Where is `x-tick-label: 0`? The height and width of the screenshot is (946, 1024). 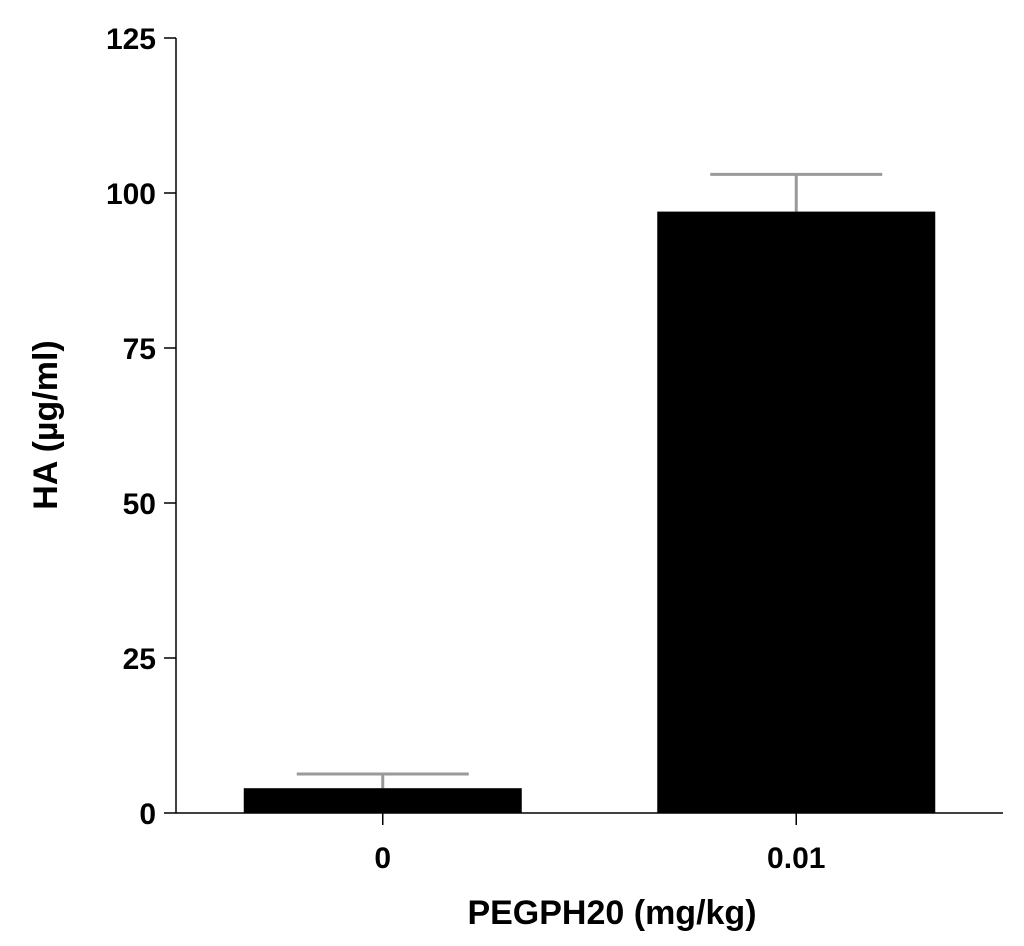
x-tick-label: 0 is located at coordinates (382, 858).